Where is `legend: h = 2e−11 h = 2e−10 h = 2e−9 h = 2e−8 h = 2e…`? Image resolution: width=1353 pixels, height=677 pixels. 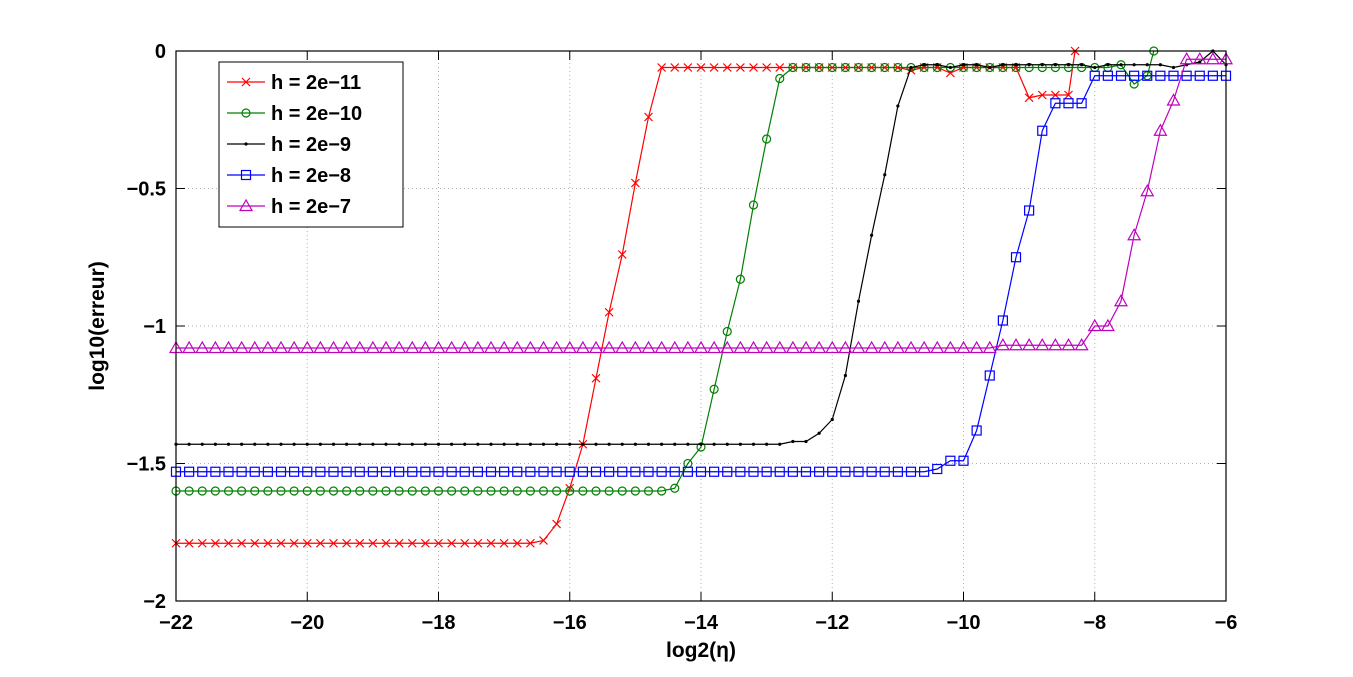
legend: h = 2e−11 h = 2e−10 h = 2e−9 h = 2e−8 h = 2e… is located at coordinates (311, 144).